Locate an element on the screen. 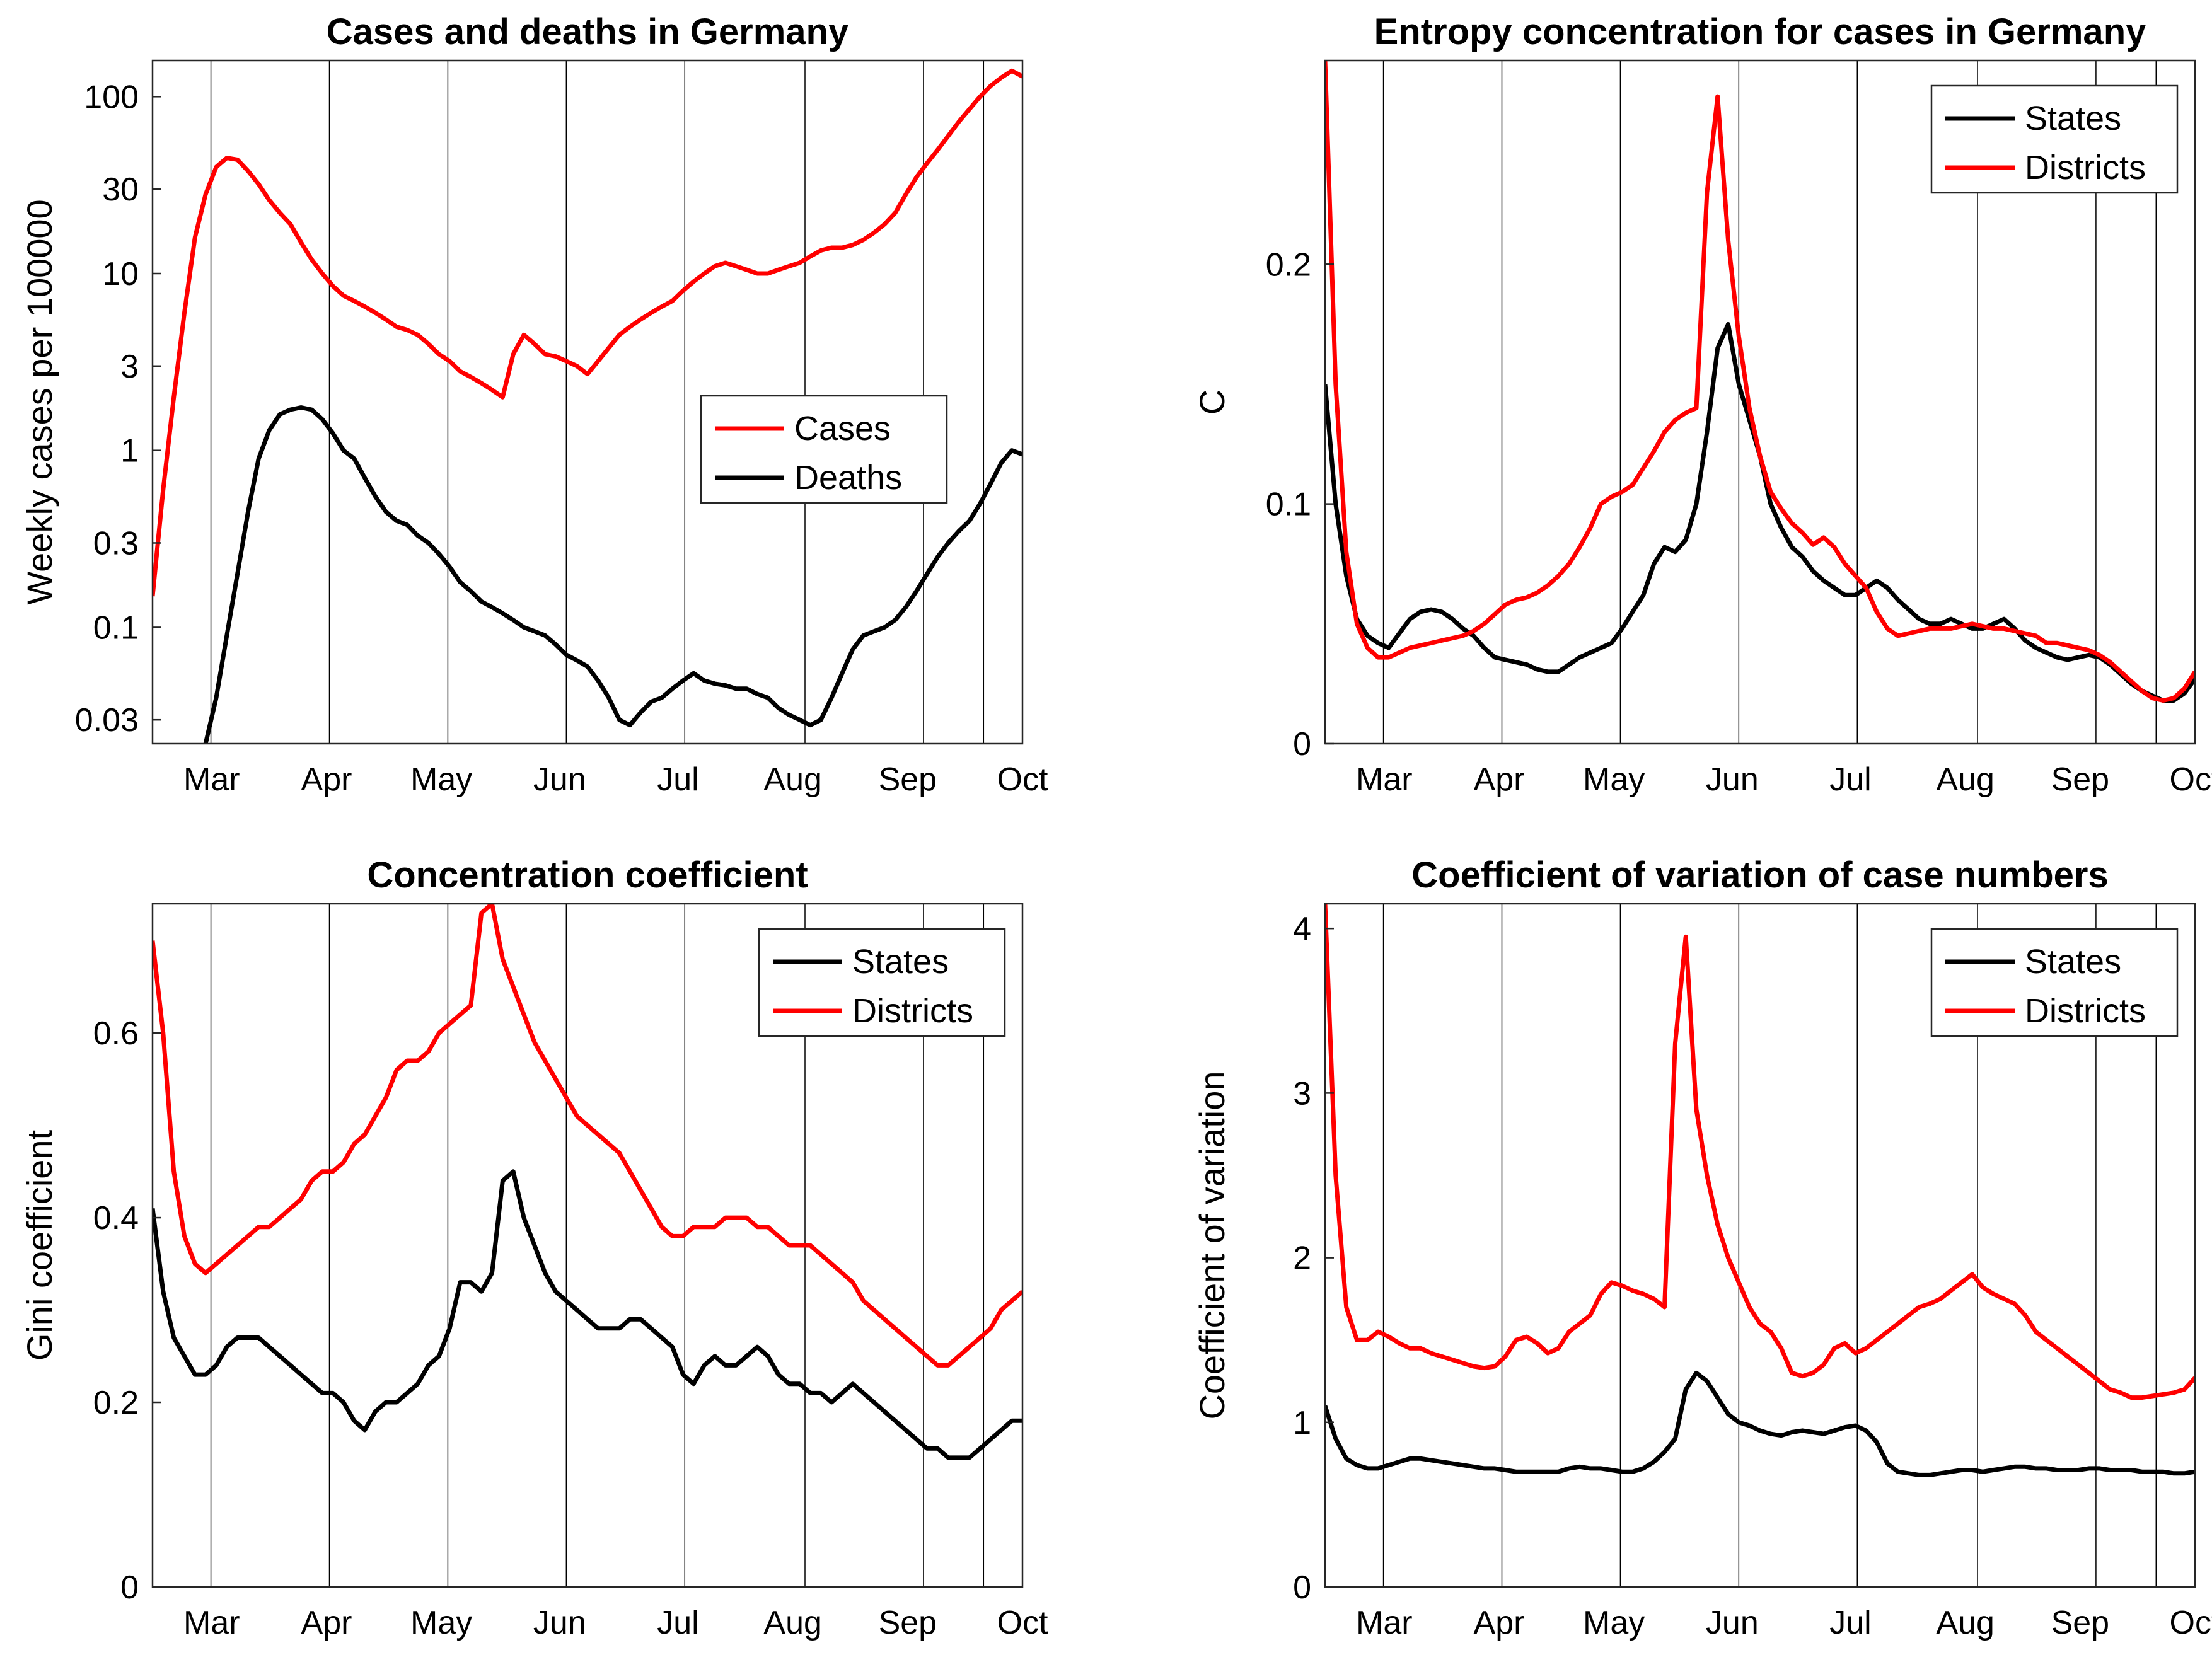  y-axis-label: Coefficient of variation is located at coordinates (1212, 1245).